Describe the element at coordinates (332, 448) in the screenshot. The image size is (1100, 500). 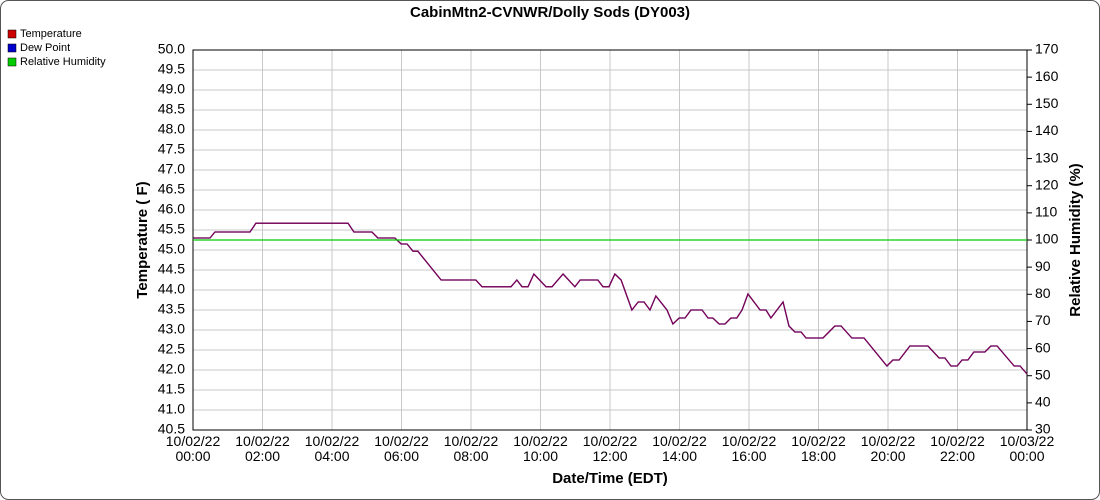
I see `x-tick-label: 10/02/22 04:00` at that location.